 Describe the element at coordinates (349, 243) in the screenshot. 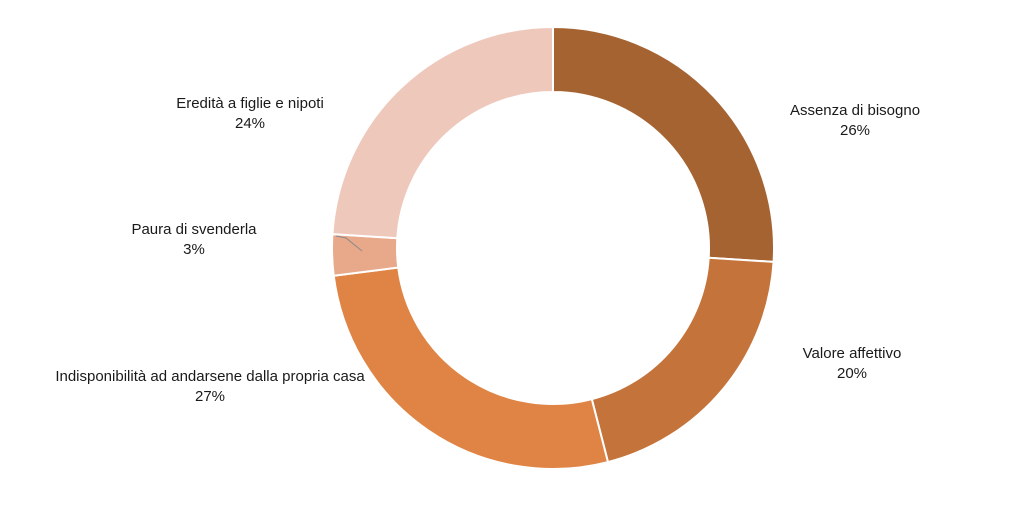

I see `leader-line` at that location.